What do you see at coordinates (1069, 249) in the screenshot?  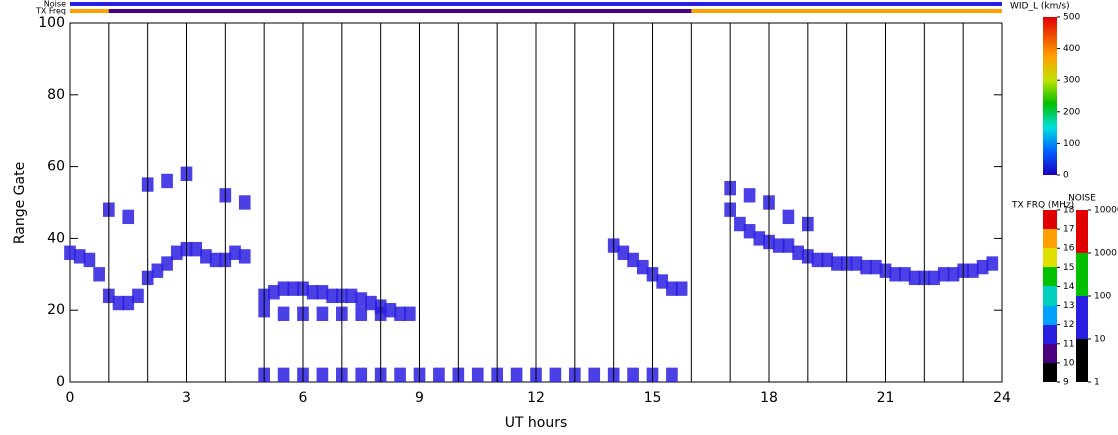 I see `colorbar-tick-label: 16` at bounding box center [1069, 249].